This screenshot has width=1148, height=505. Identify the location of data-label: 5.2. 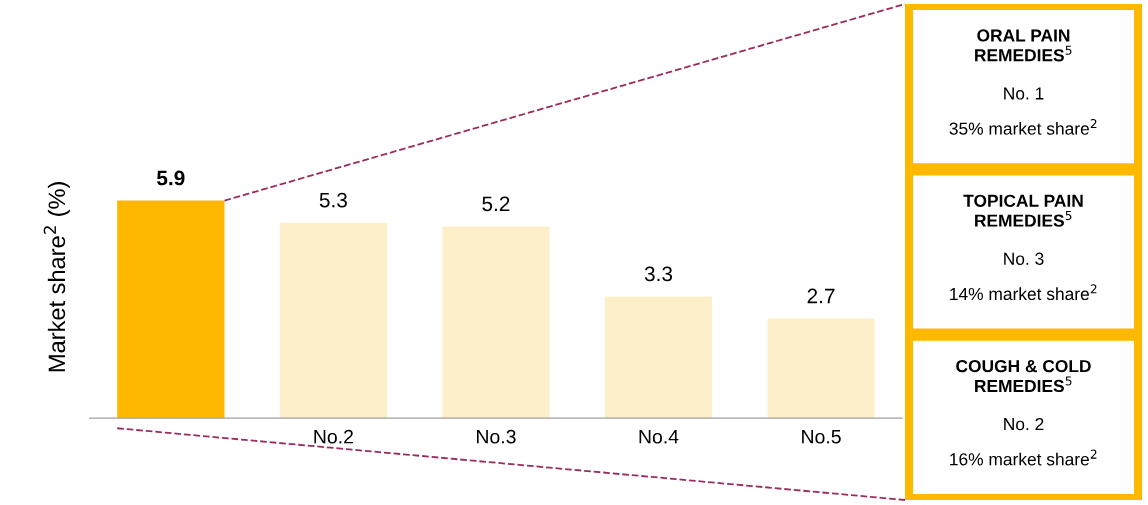
(496, 204).